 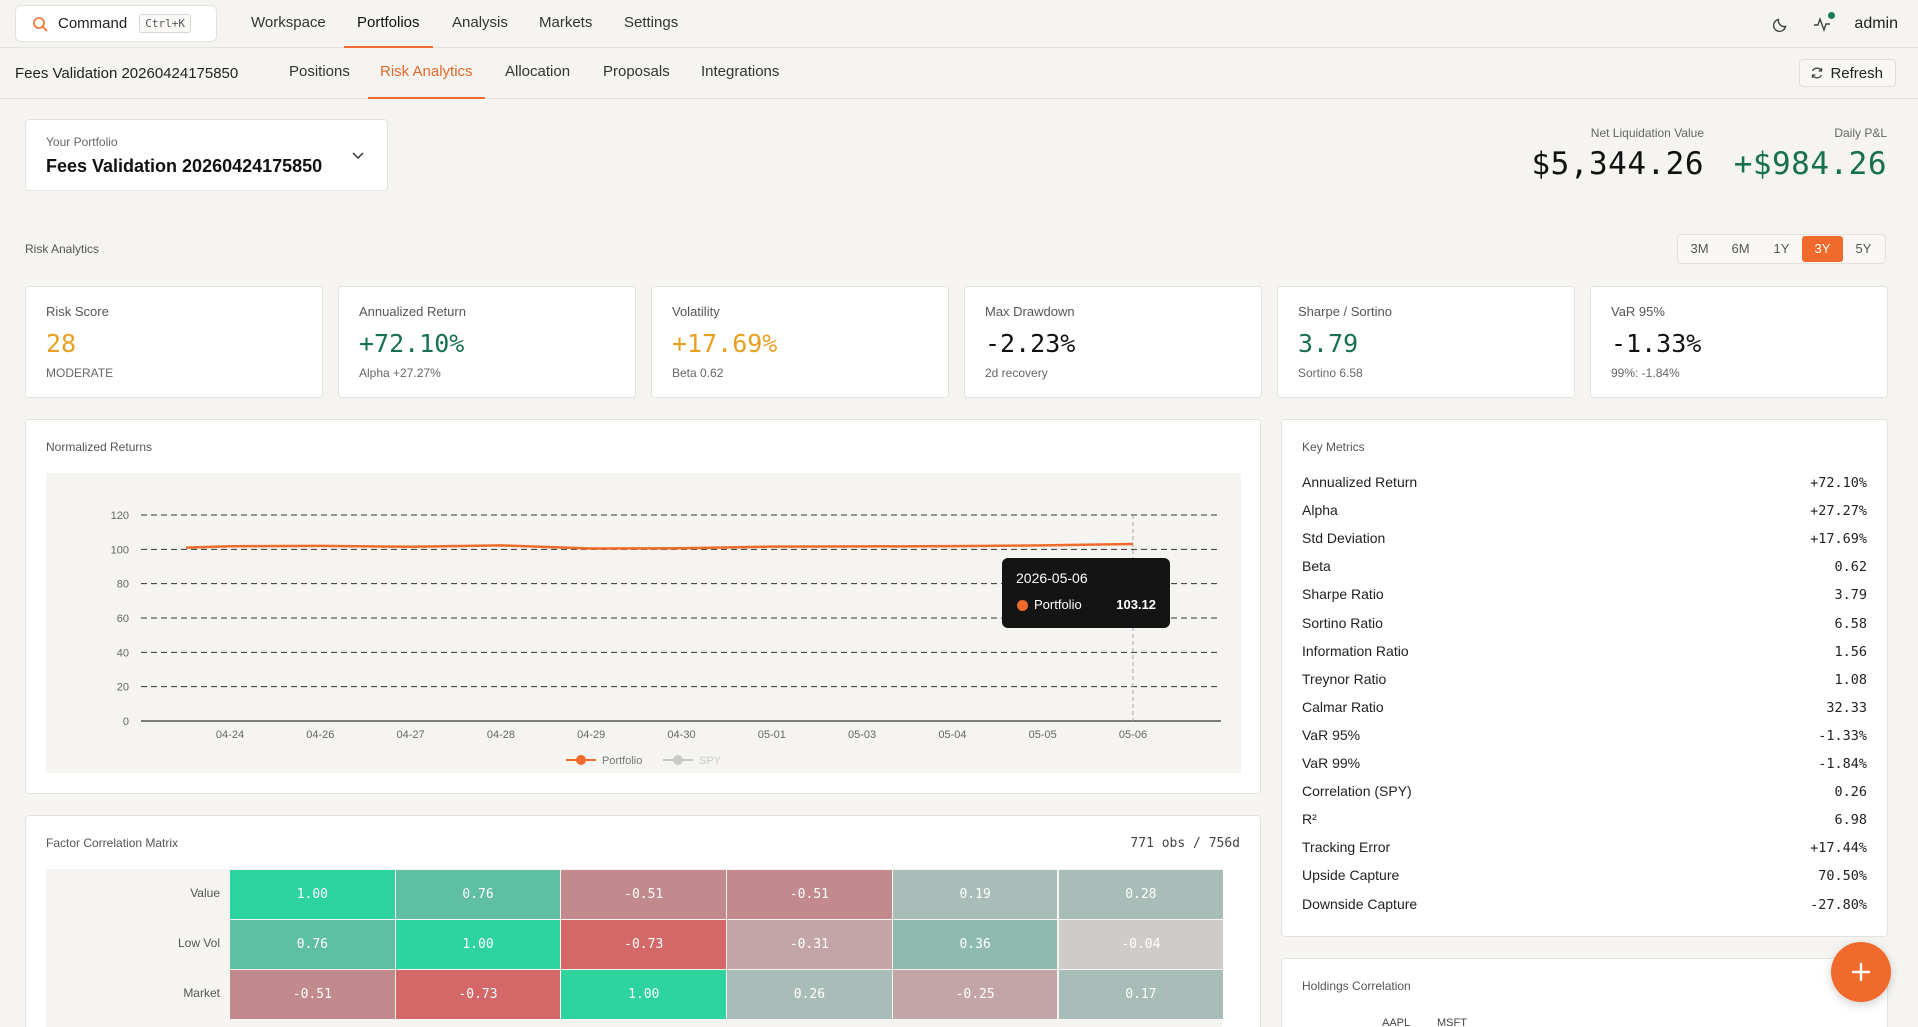 What do you see at coordinates (1856, 73) in the screenshot?
I see `refresh-label: Refresh` at bounding box center [1856, 73].